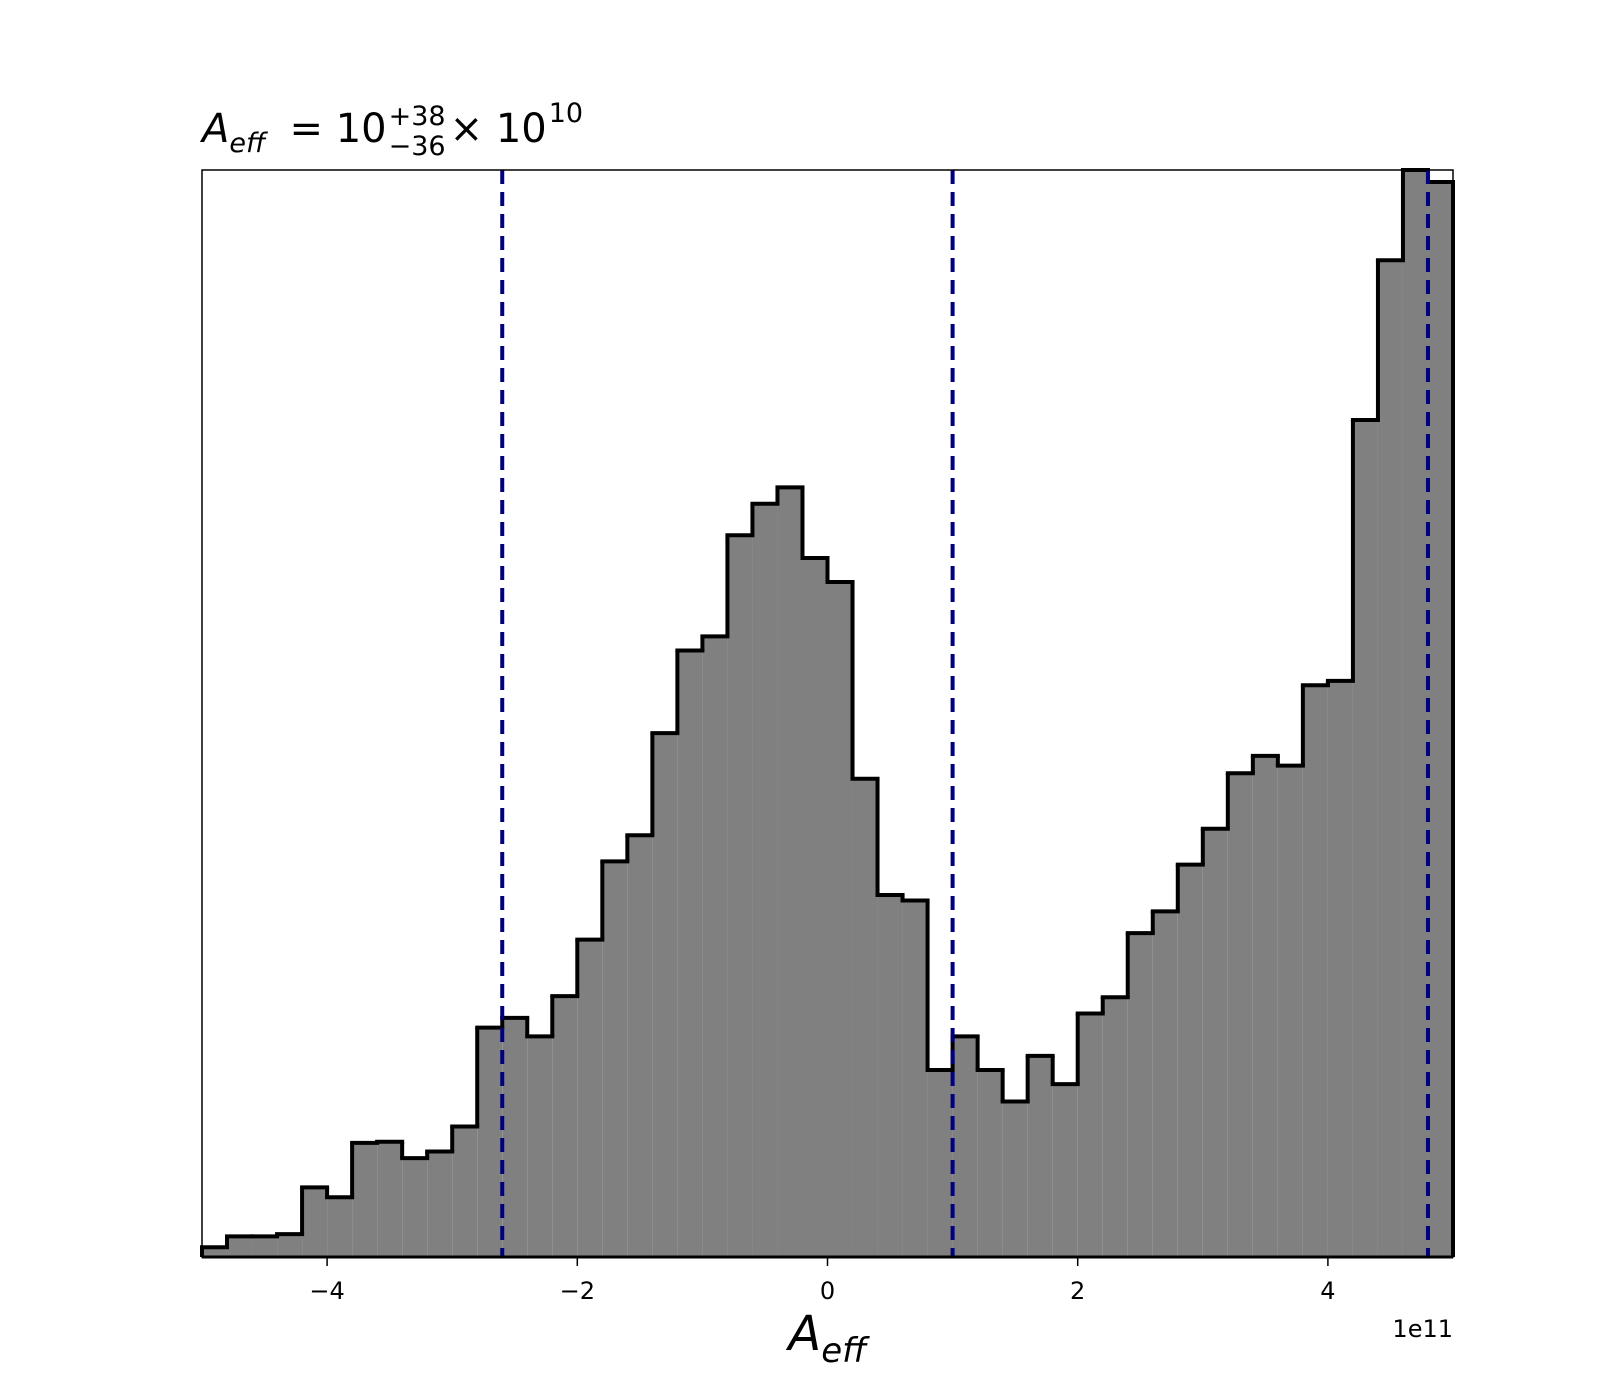 The width and height of the screenshot is (1600, 1400). What do you see at coordinates (417, 146) in the screenshot?
I see `title-lower: −36` at bounding box center [417, 146].